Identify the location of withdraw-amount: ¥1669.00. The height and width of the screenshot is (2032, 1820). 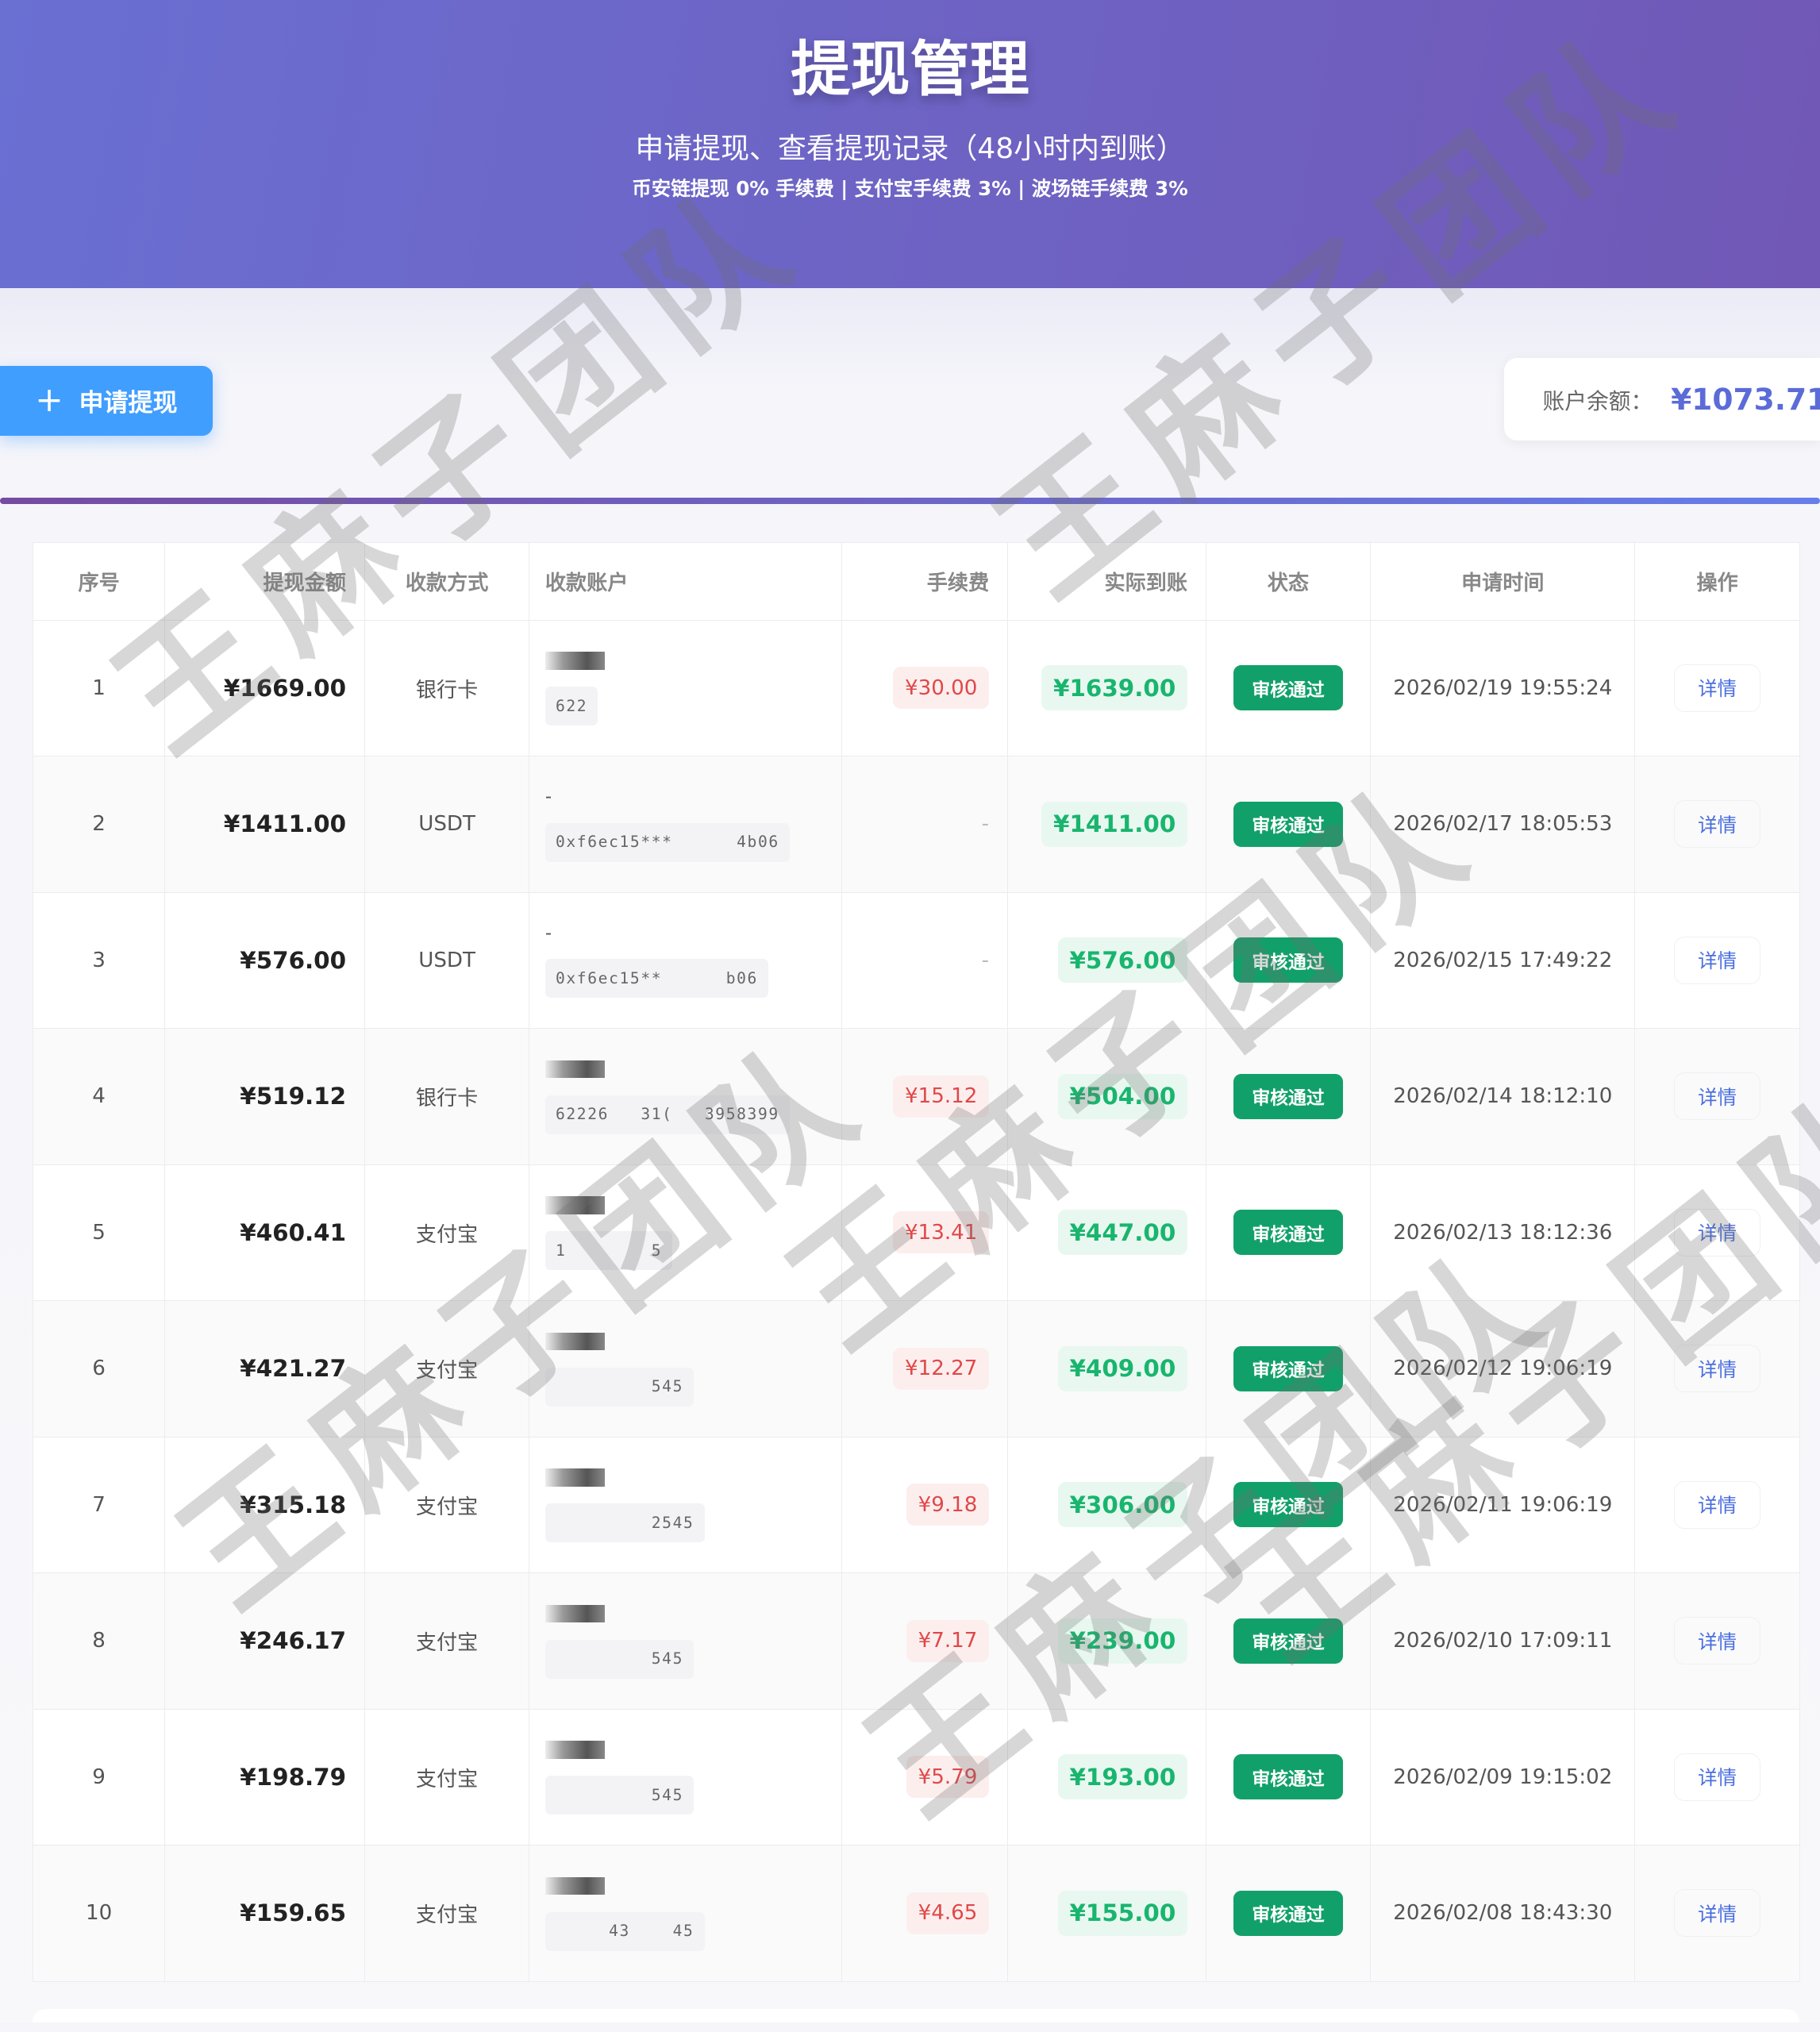
(264, 688).